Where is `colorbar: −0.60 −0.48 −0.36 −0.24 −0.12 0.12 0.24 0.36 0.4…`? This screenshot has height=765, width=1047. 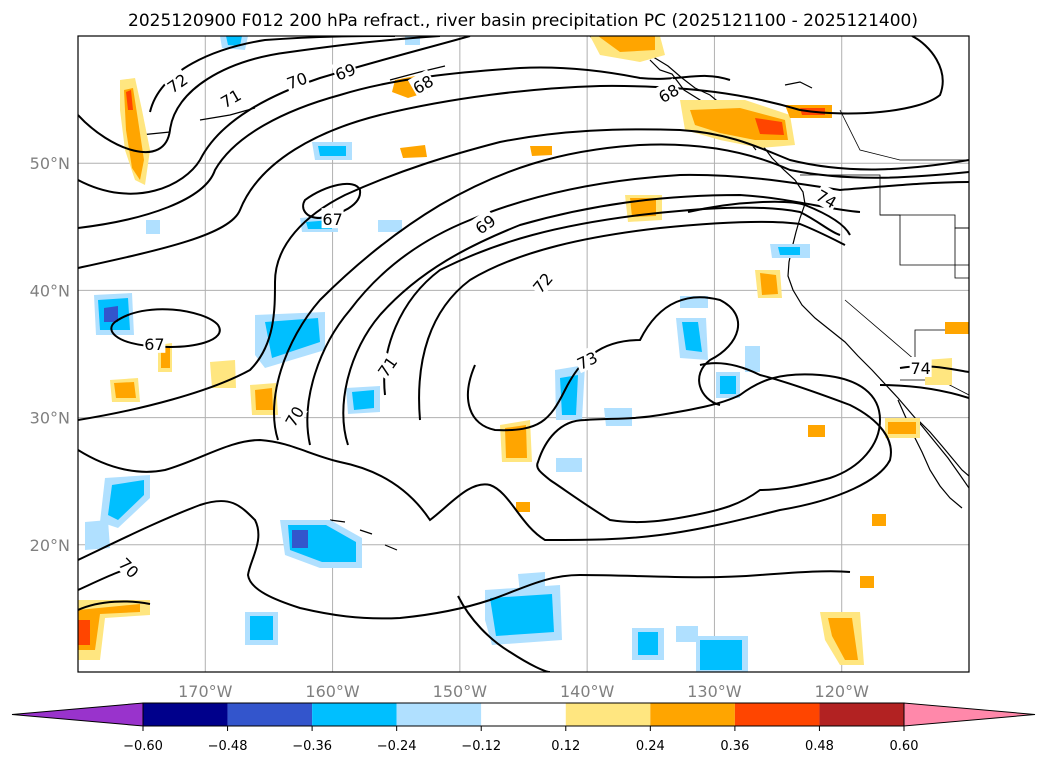
colorbar: −0.60 −0.48 −0.36 −0.24 −0.12 0.12 0.24 0.36 0.4… is located at coordinates (523, 728).